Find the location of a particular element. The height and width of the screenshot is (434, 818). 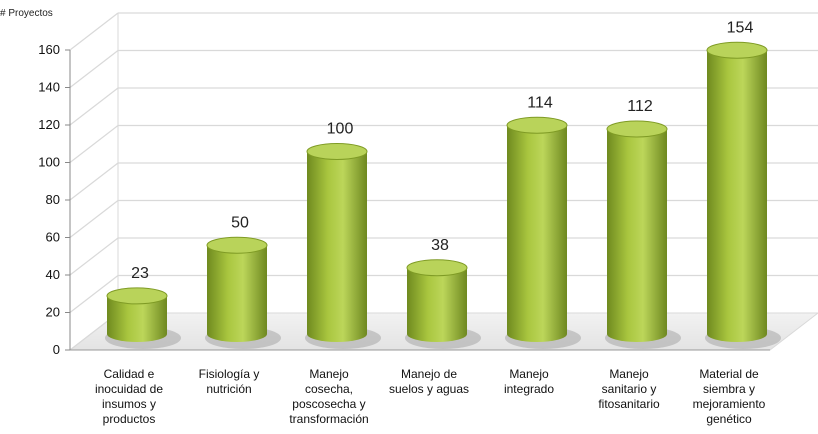

y-tick-label: 20 is located at coordinates (53, 312).